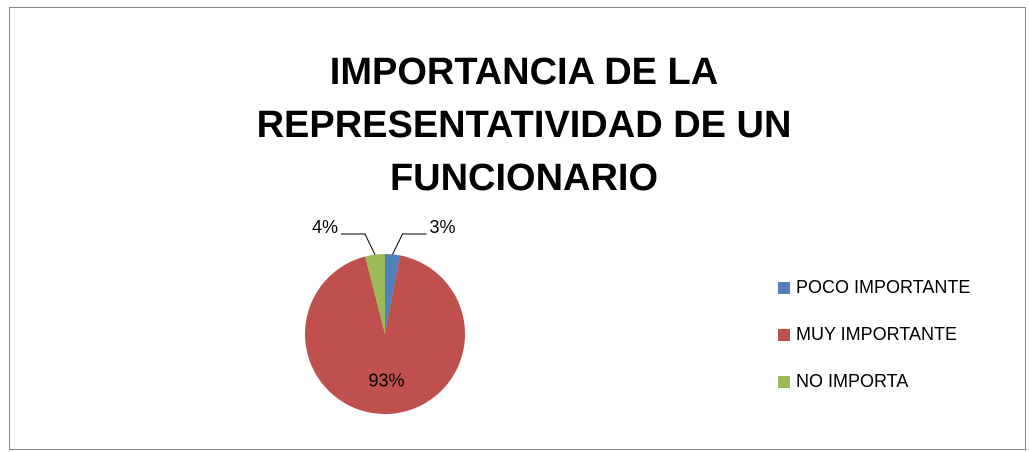  Describe the element at coordinates (876, 334) in the screenshot. I see `legend-label: MUY IMPORTANTE` at that location.